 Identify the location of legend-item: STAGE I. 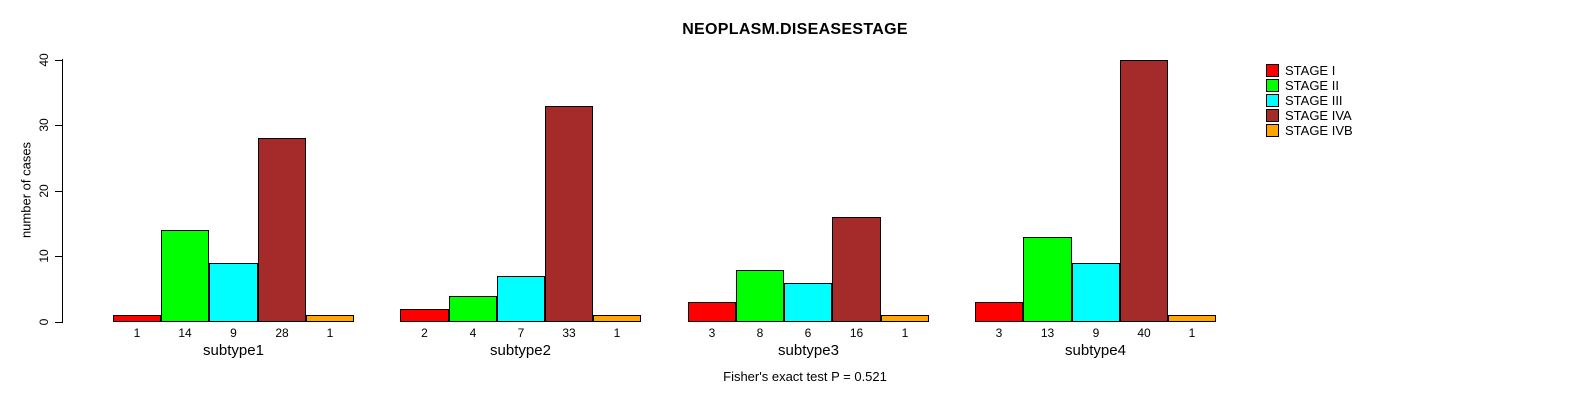
(1309, 70).